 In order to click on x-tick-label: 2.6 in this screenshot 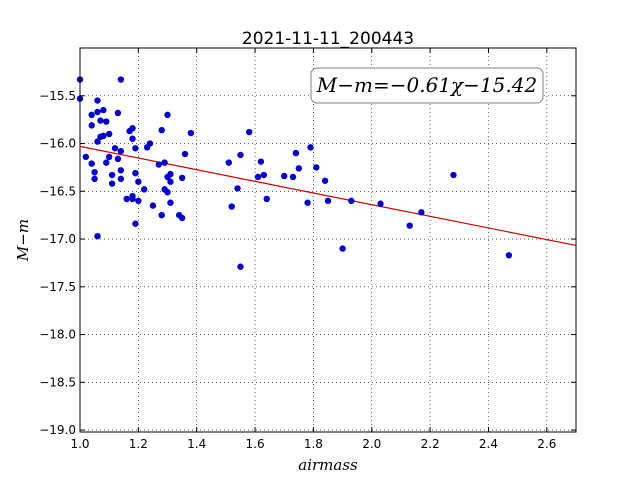, I will do `click(546, 444)`.